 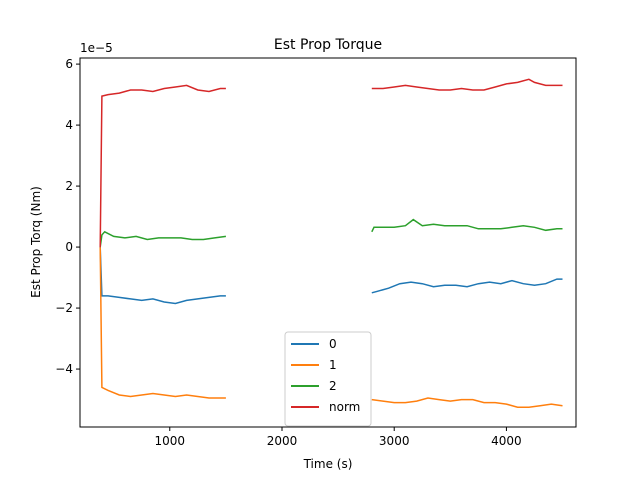 What do you see at coordinates (170, 441) in the screenshot?
I see `x-tick-label: 1000` at bounding box center [170, 441].